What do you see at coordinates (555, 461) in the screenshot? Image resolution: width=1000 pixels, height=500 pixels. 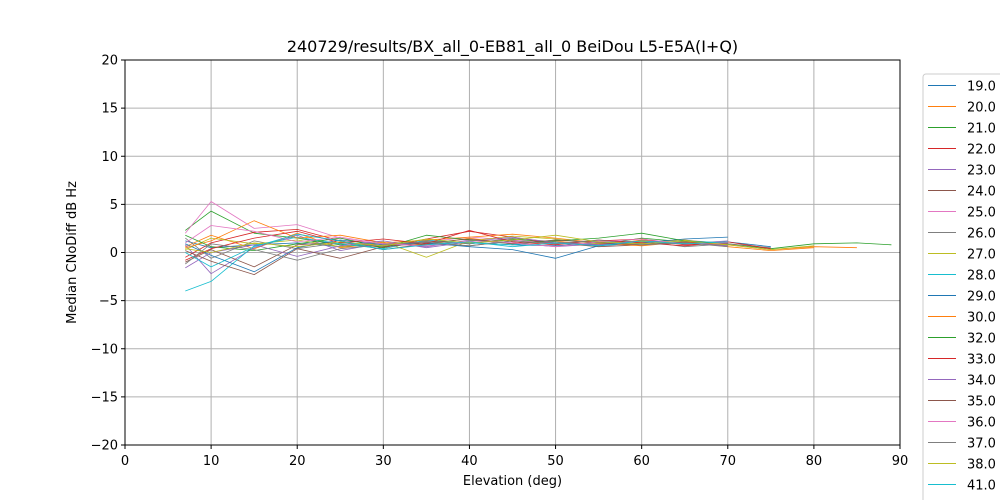 I see `x-tick-label: 50` at bounding box center [555, 461].